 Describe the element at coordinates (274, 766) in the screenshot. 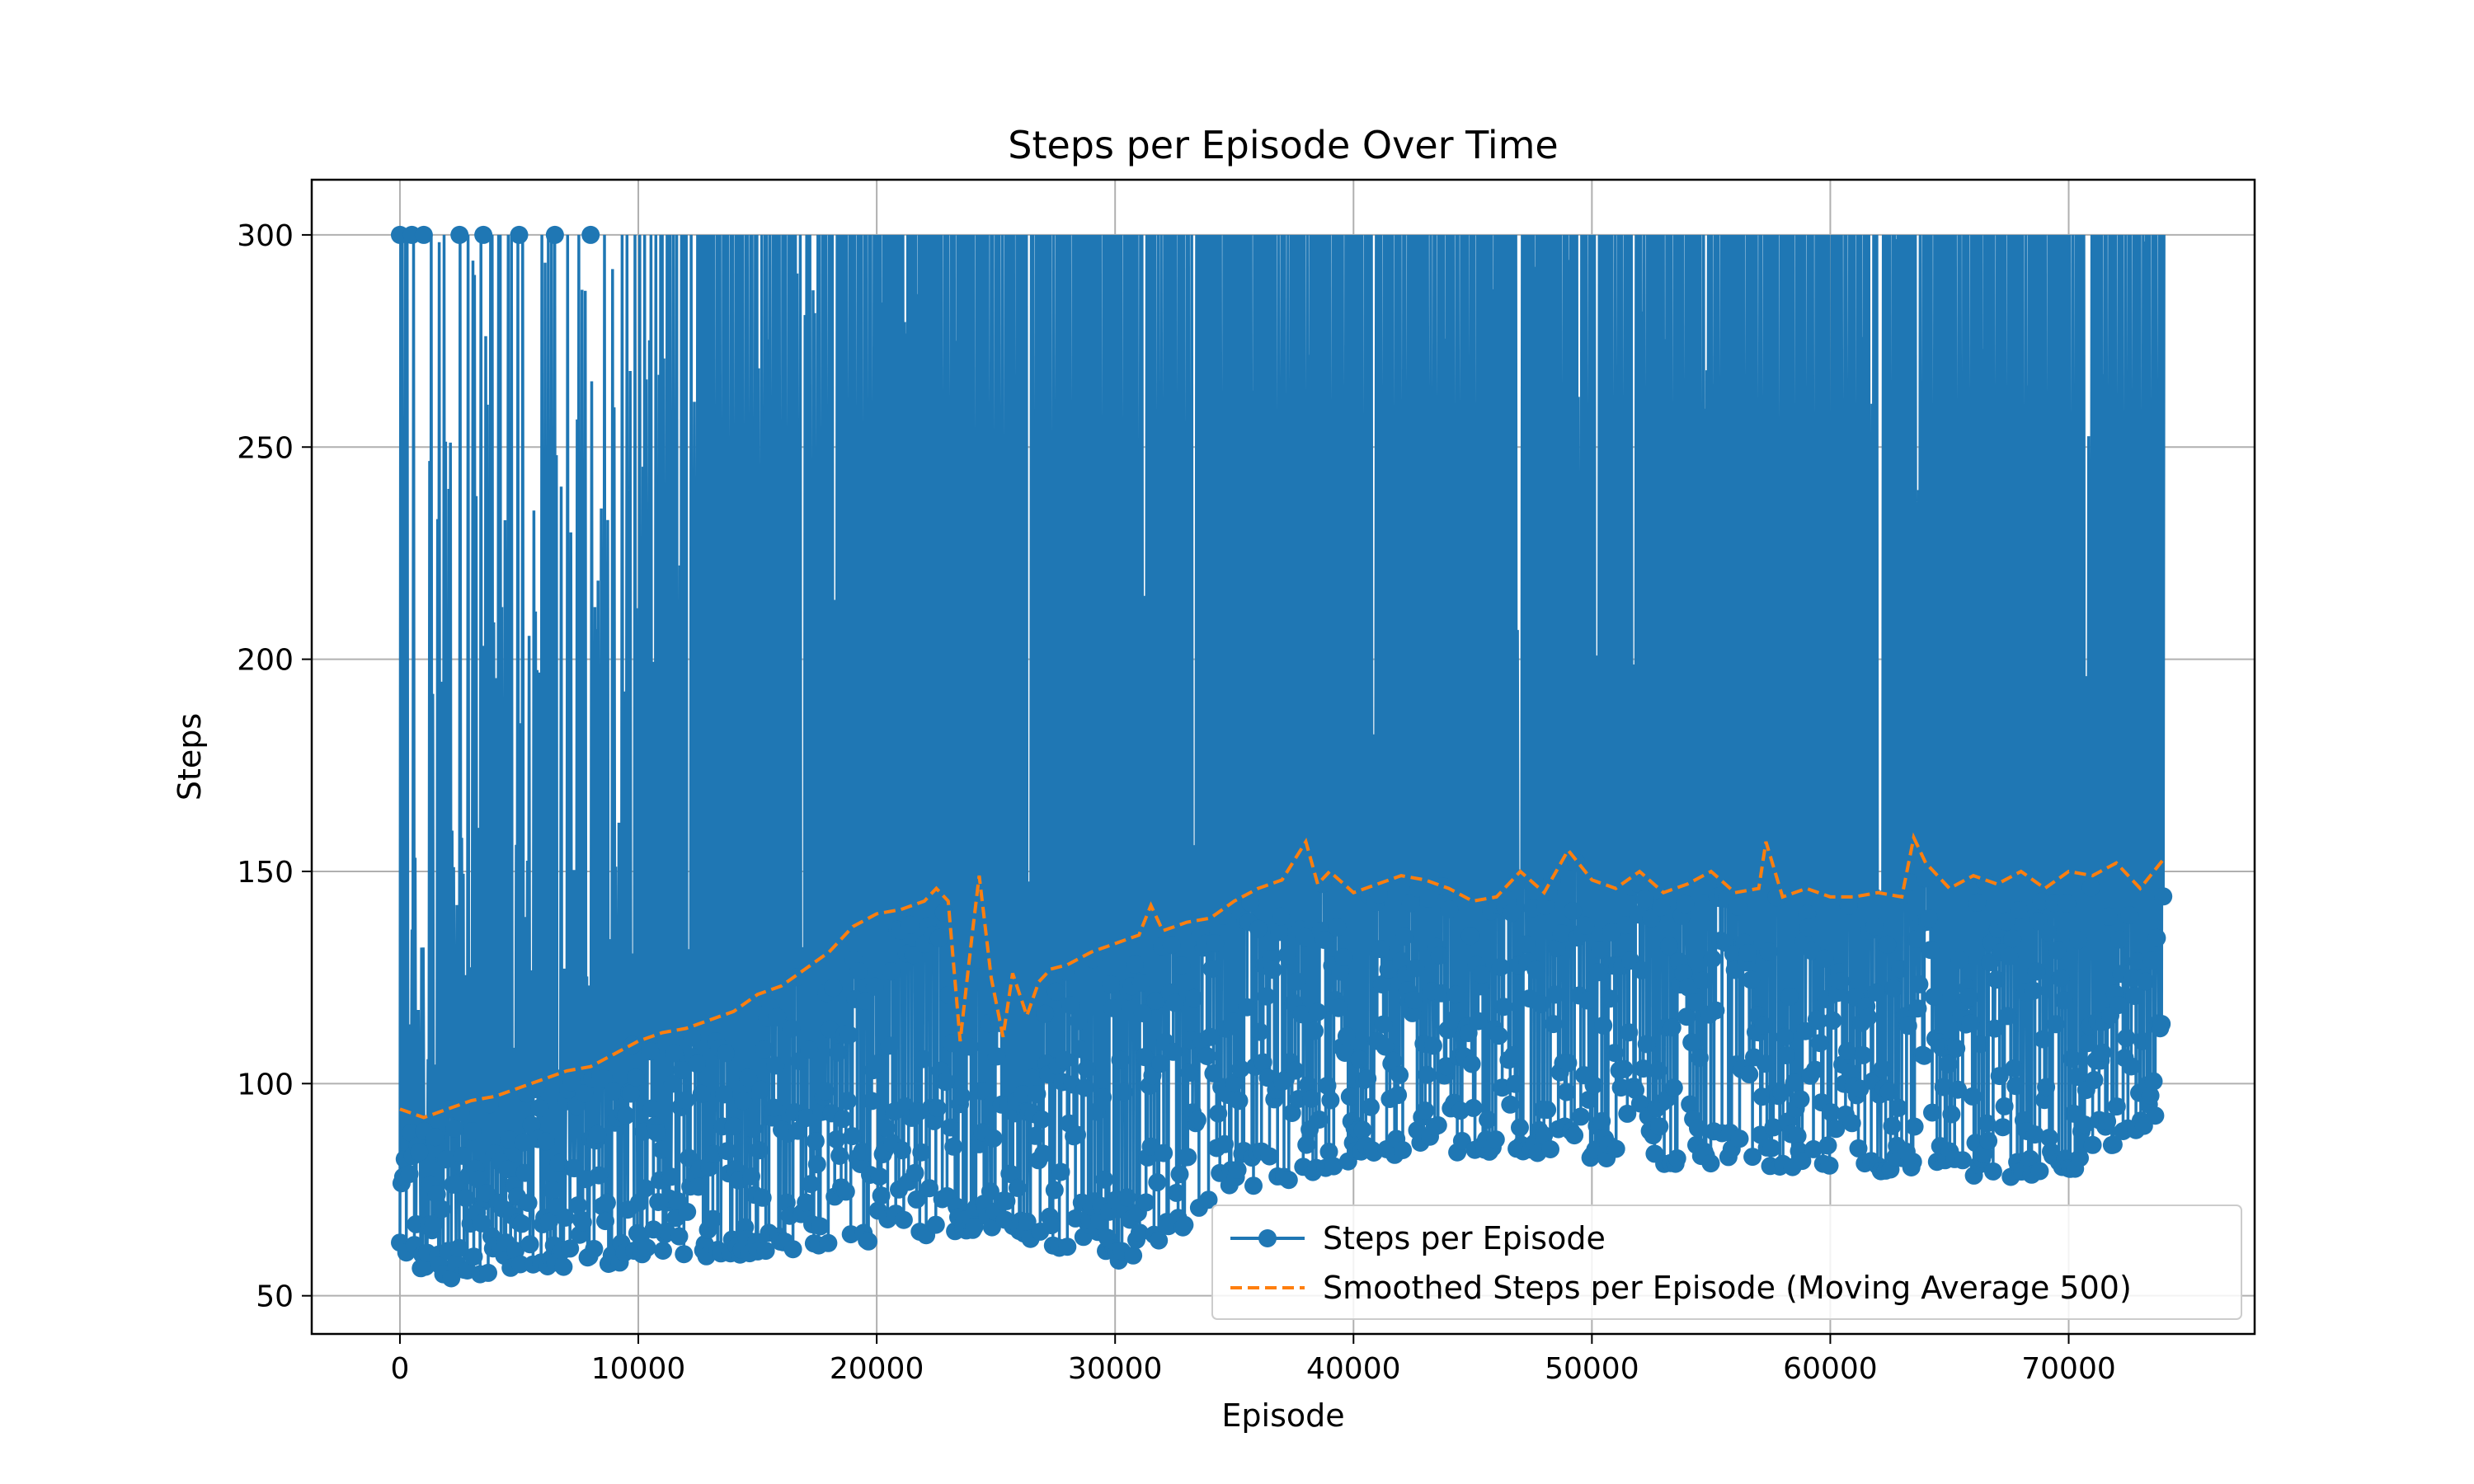

I see `y-axis-ticks: 50 100 150 200 250 300` at that location.